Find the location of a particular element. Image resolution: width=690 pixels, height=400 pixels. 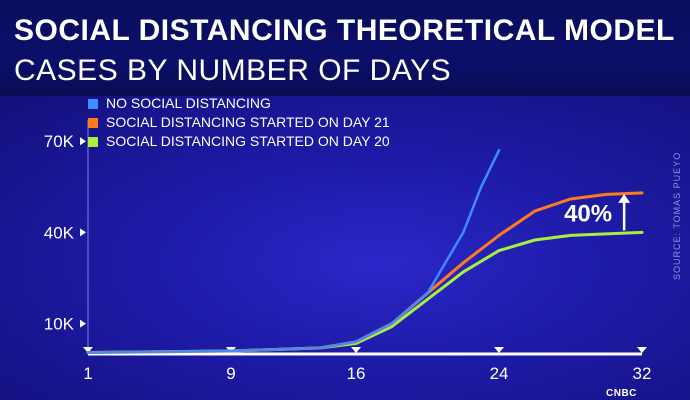

legend-item: SOCIAL DISTANCING STARTED ON DAY 20 is located at coordinates (239, 141).